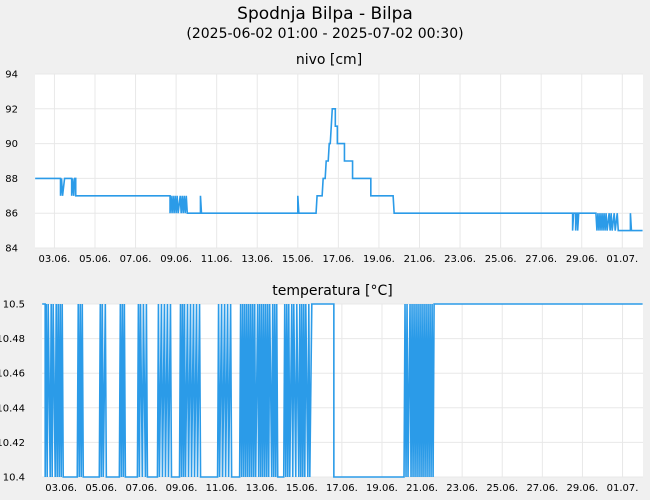 Image resolution: width=650 pixels, height=500 pixels. I want to click on y-tick-label: 10.5, so click(14, 305).